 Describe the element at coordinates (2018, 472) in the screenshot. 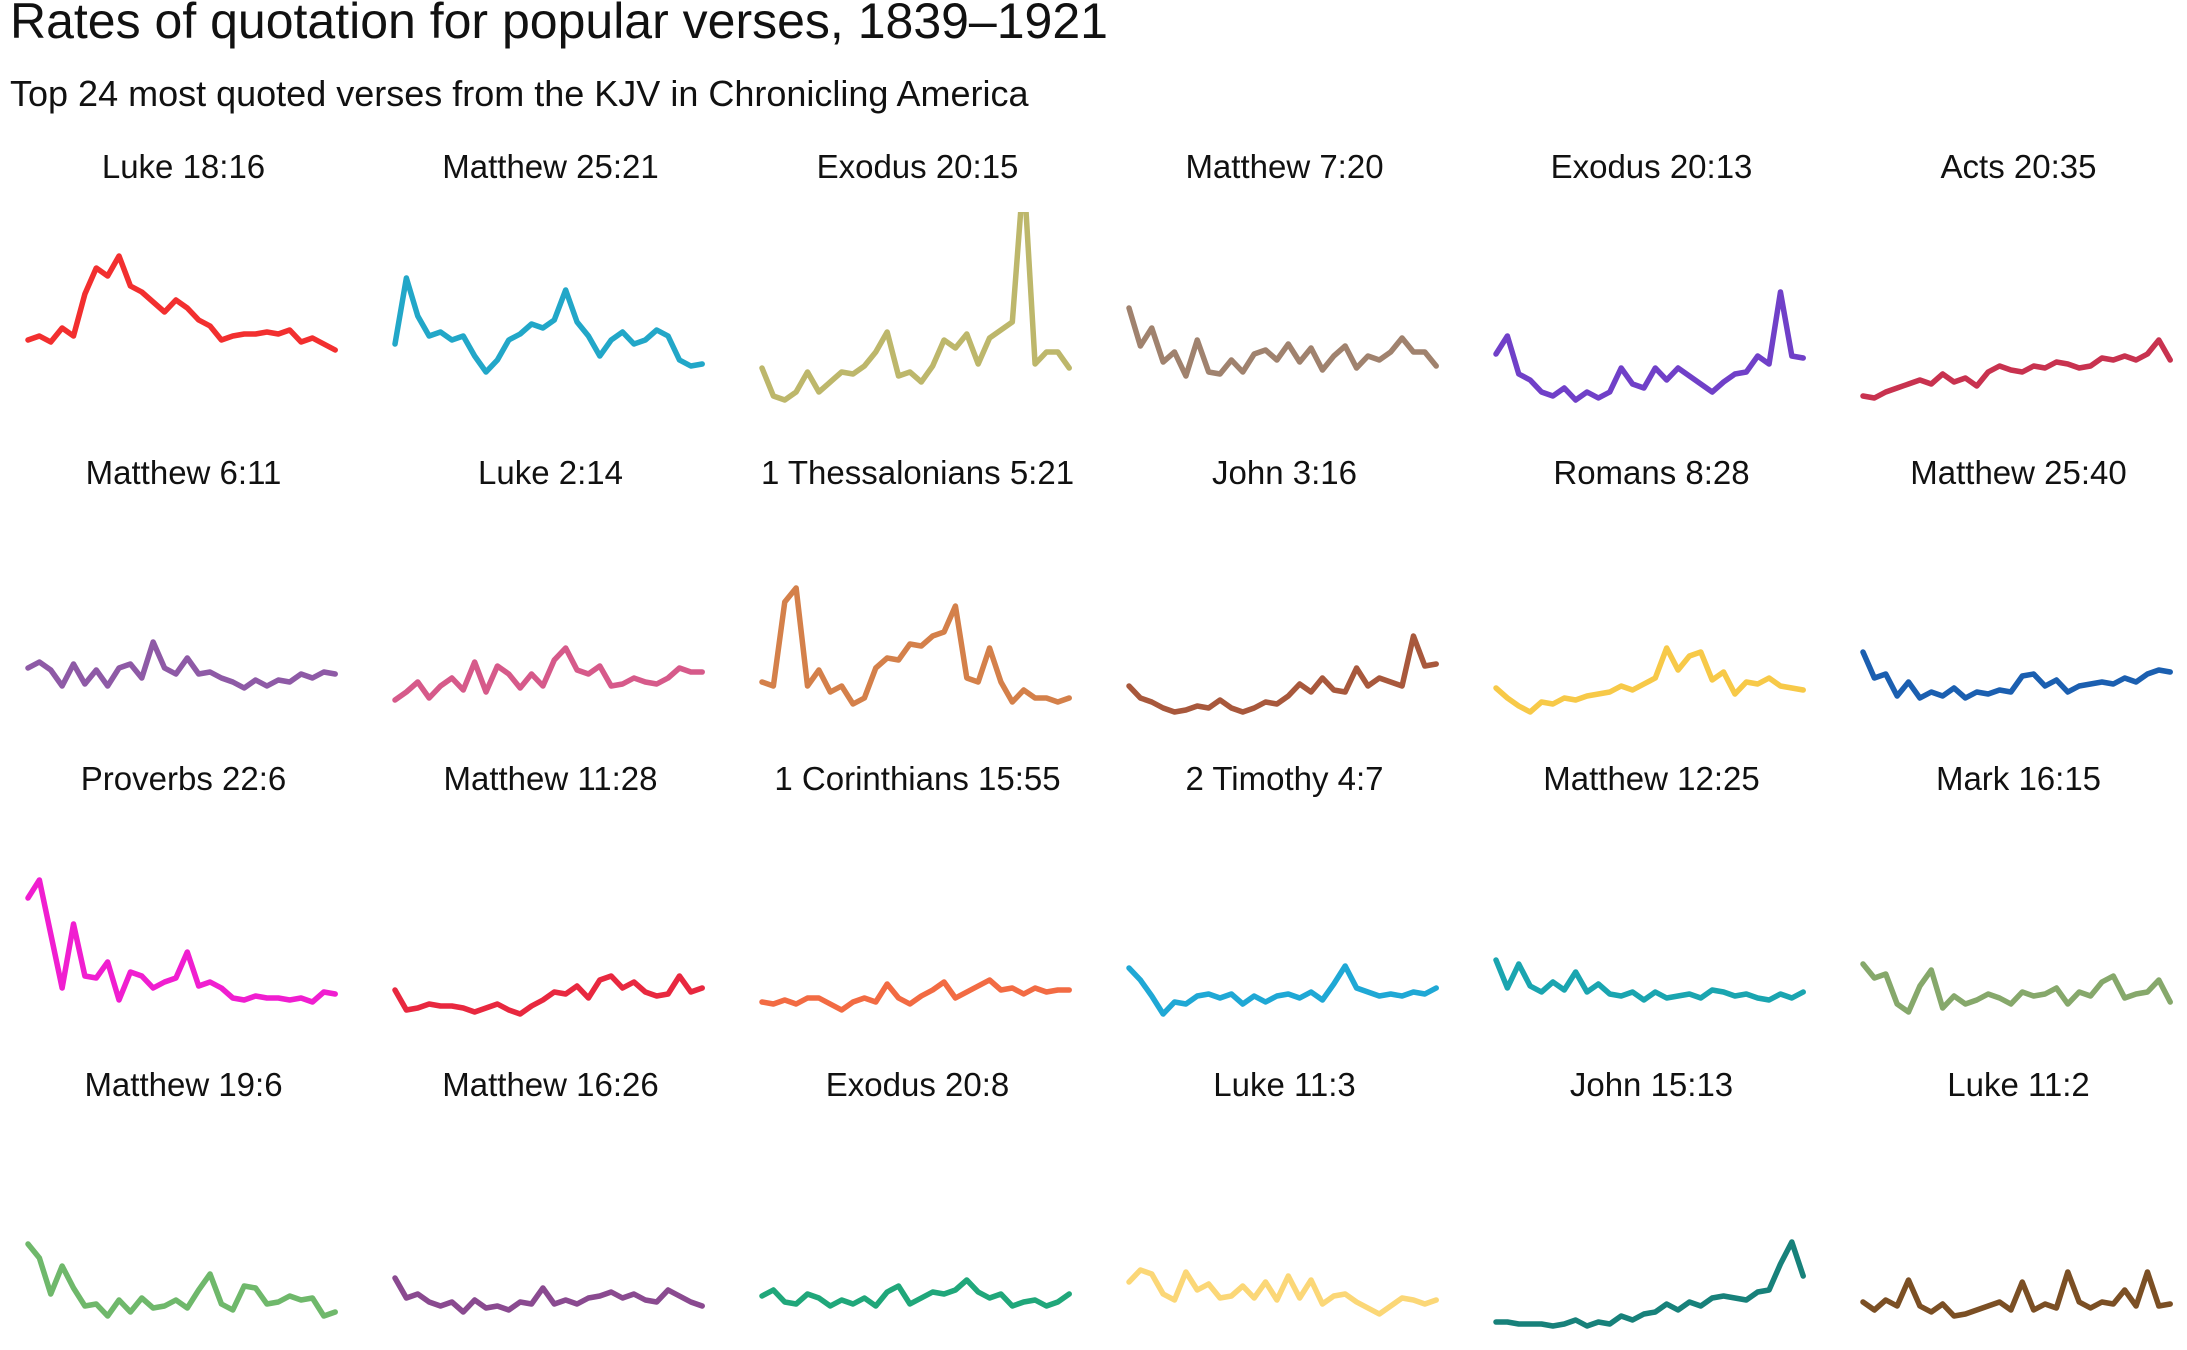

I see `panel-title: Matthew 25:40` at that location.